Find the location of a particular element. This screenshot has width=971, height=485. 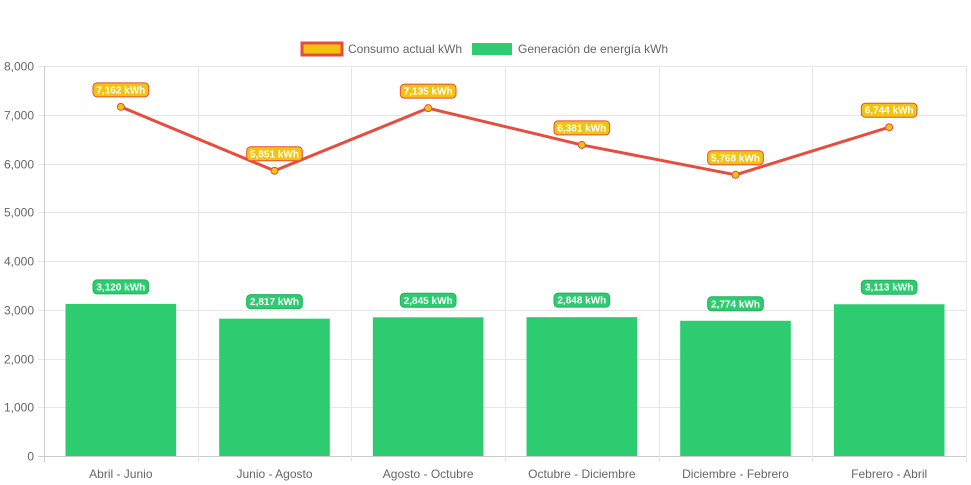

data-label-text: 6,744 kWh is located at coordinates (889, 111).